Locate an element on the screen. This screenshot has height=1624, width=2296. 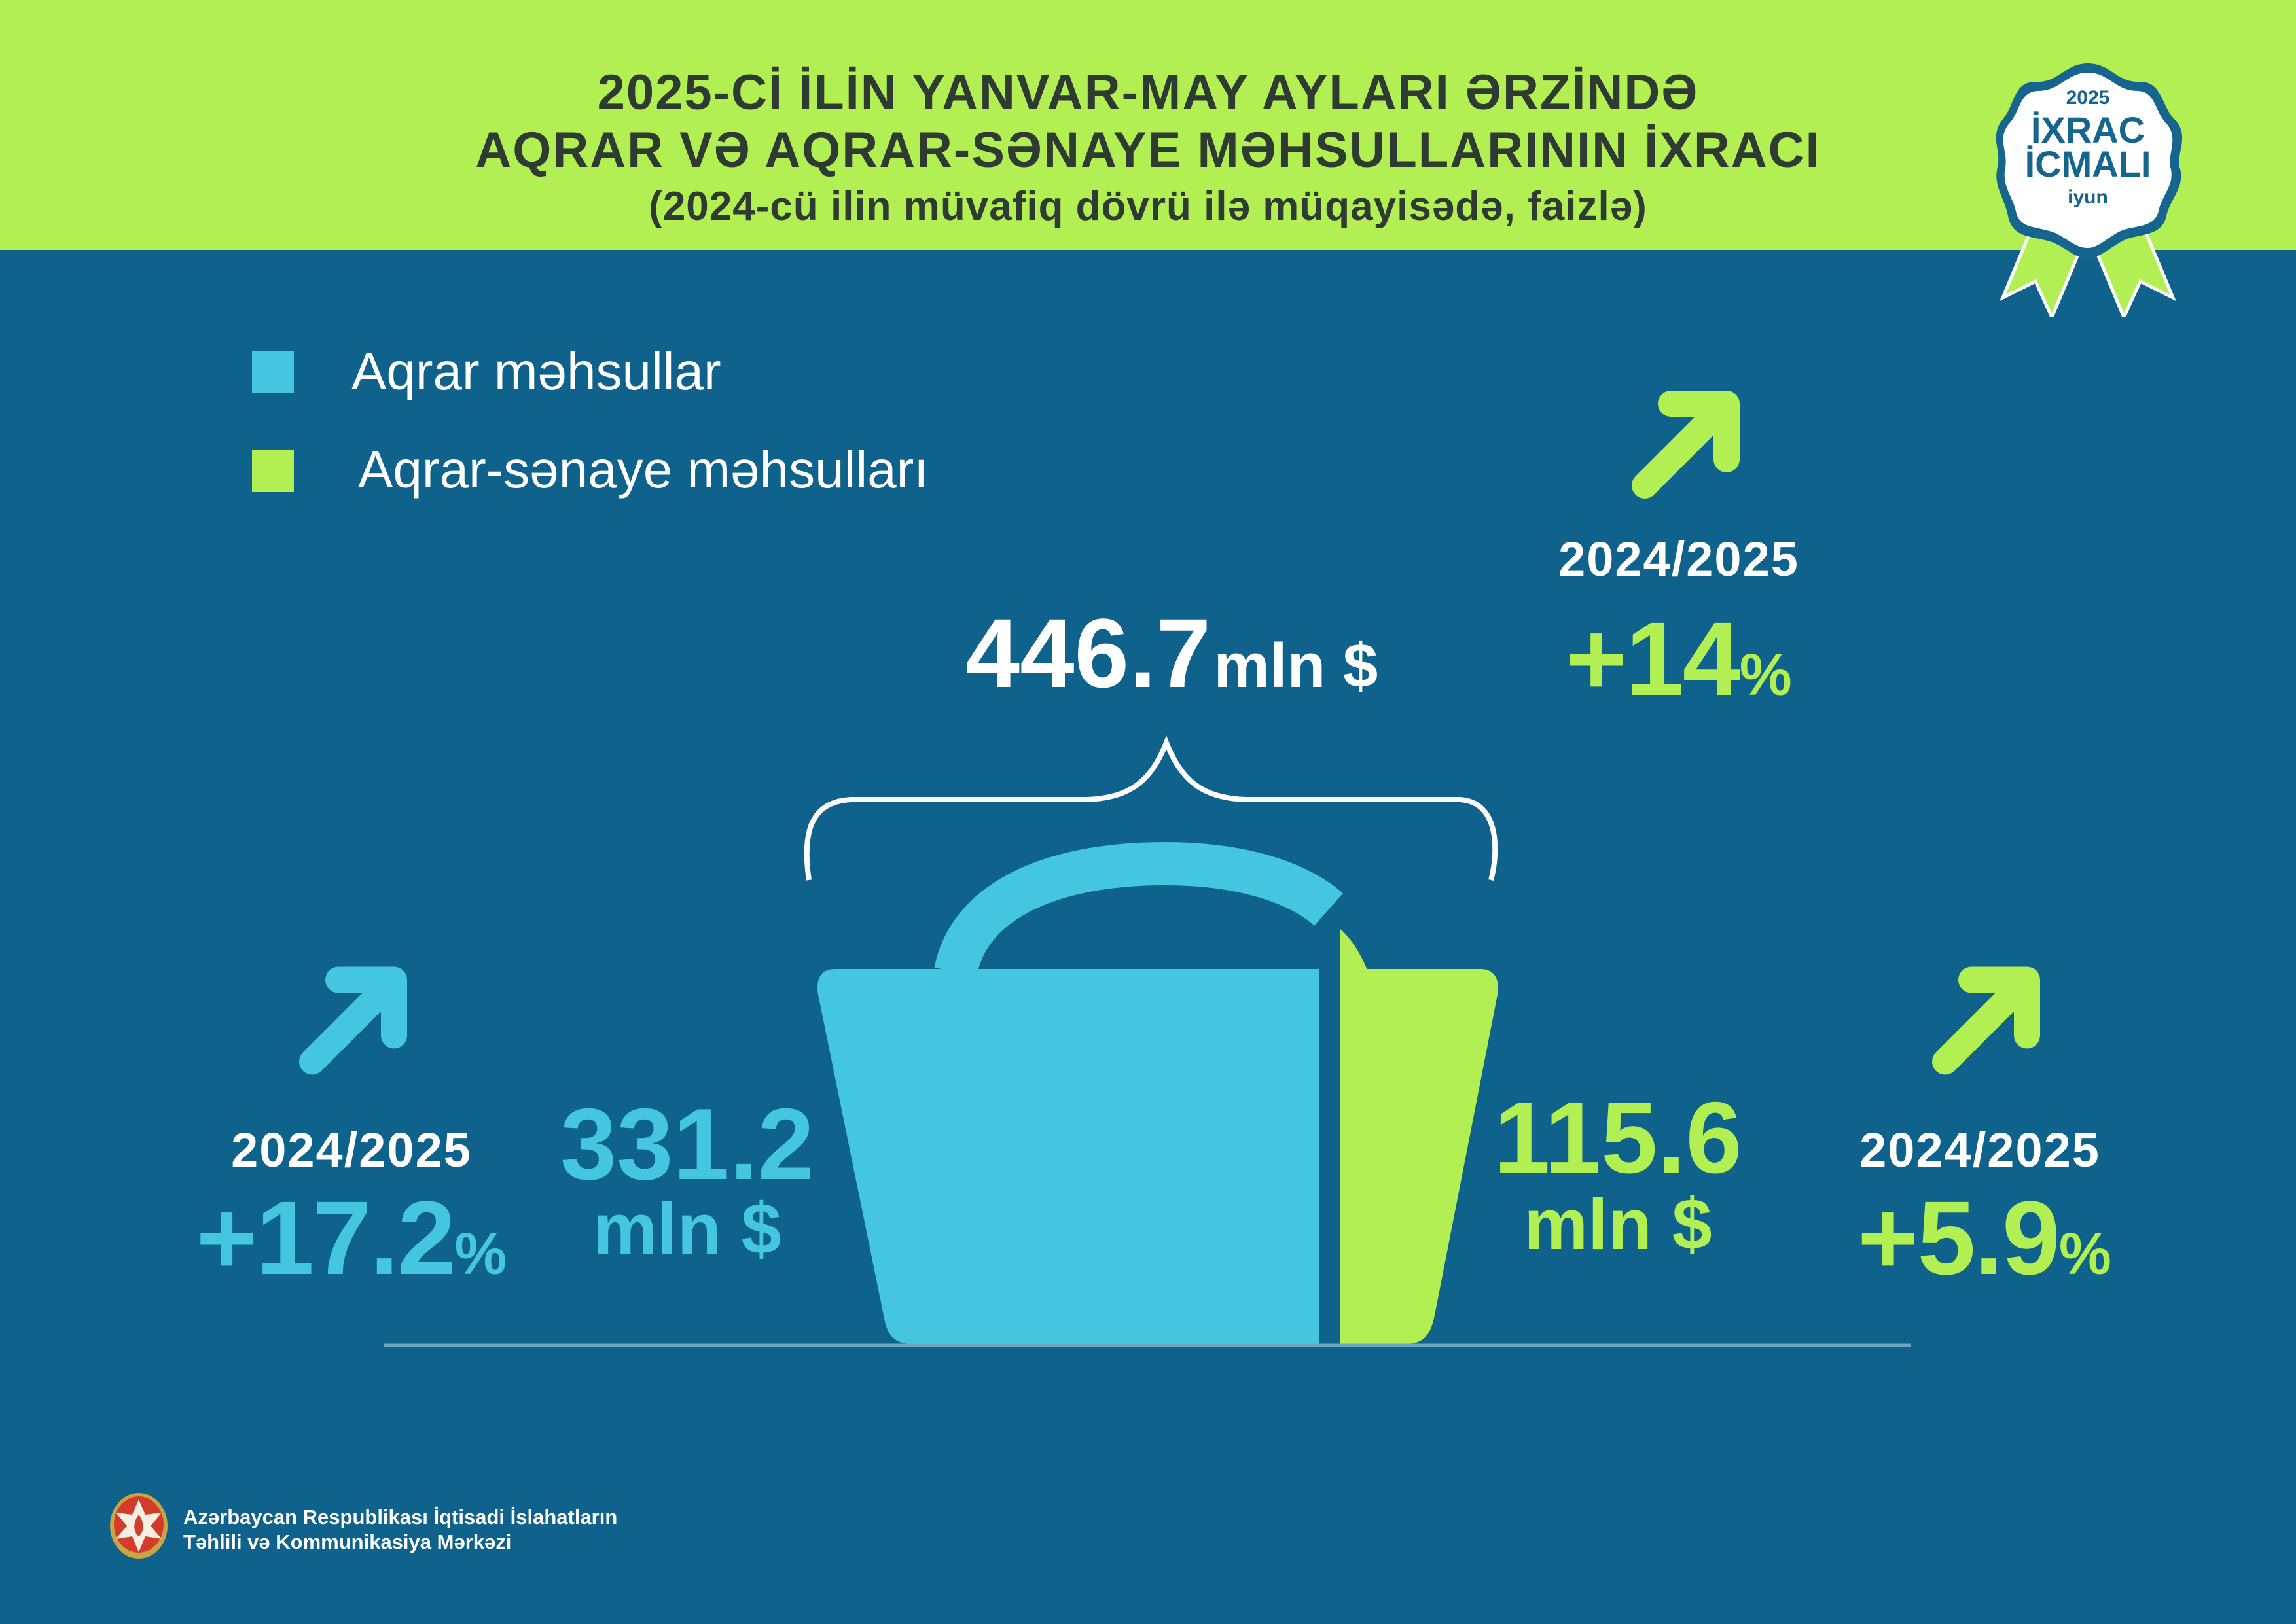
agrarian-change-value: +17.2 is located at coordinates (326, 1237).